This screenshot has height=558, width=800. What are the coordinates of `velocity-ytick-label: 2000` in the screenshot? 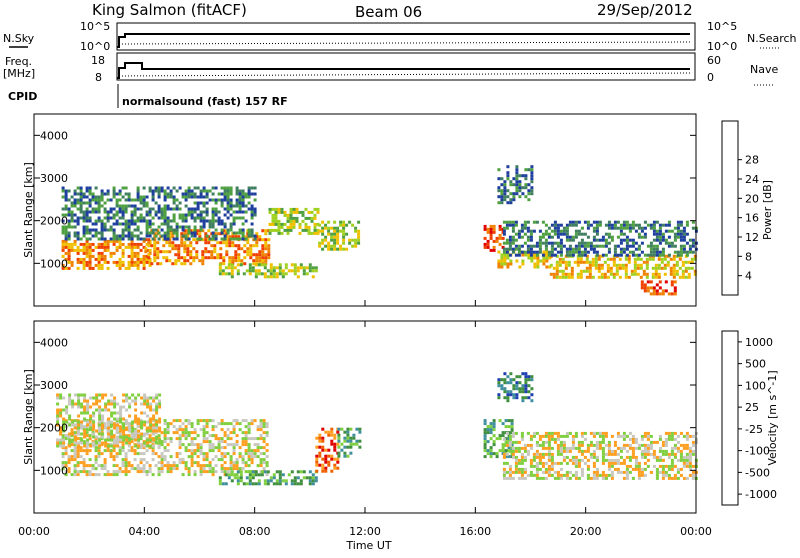 It's located at (54, 428).